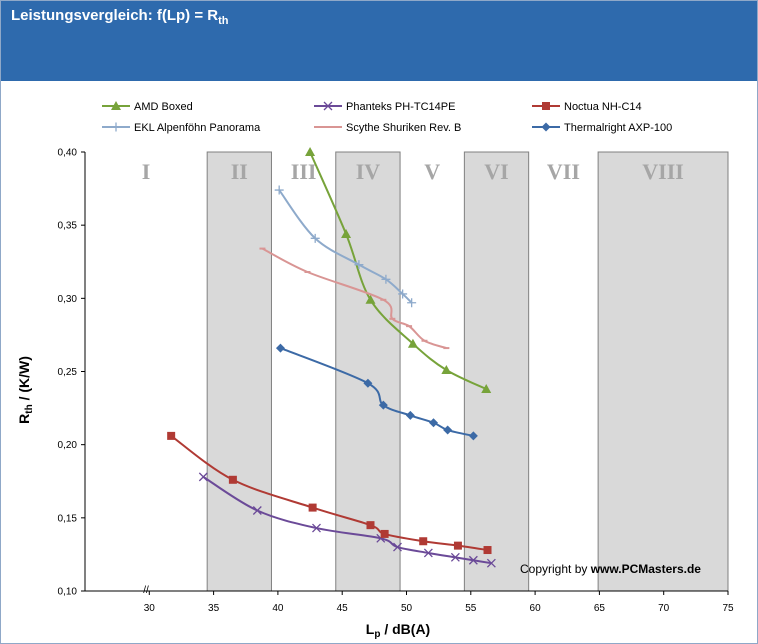 This screenshot has width=758, height=644. I want to click on x-tick-label: 65, so click(600, 608).